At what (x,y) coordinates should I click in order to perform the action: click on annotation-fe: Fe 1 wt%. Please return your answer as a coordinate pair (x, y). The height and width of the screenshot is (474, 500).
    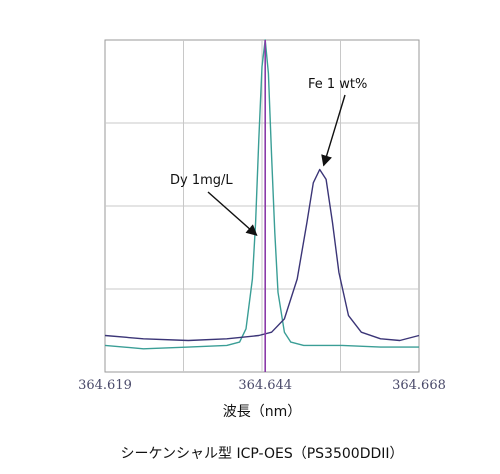
    Looking at the image, I should click on (337, 84).